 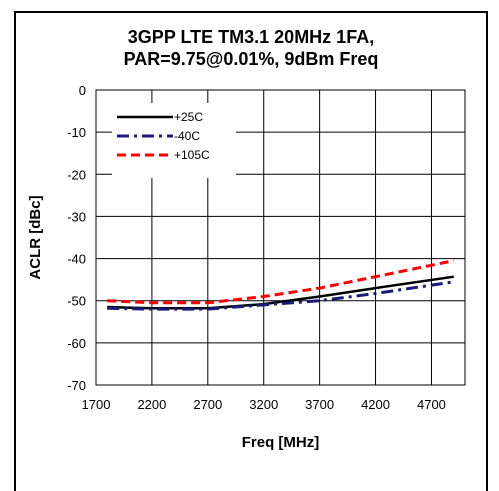 What do you see at coordinates (251, 37) in the screenshot?
I see `chart-title: 3GPP LTE TM3.1 20MHz 1FA,` at bounding box center [251, 37].